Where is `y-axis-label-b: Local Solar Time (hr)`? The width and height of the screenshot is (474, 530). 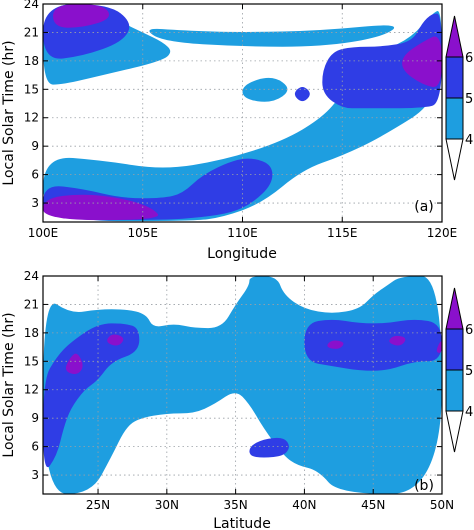
y-axis-label-b: Local Solar Time (hr) is located at coordinates (9, 384).